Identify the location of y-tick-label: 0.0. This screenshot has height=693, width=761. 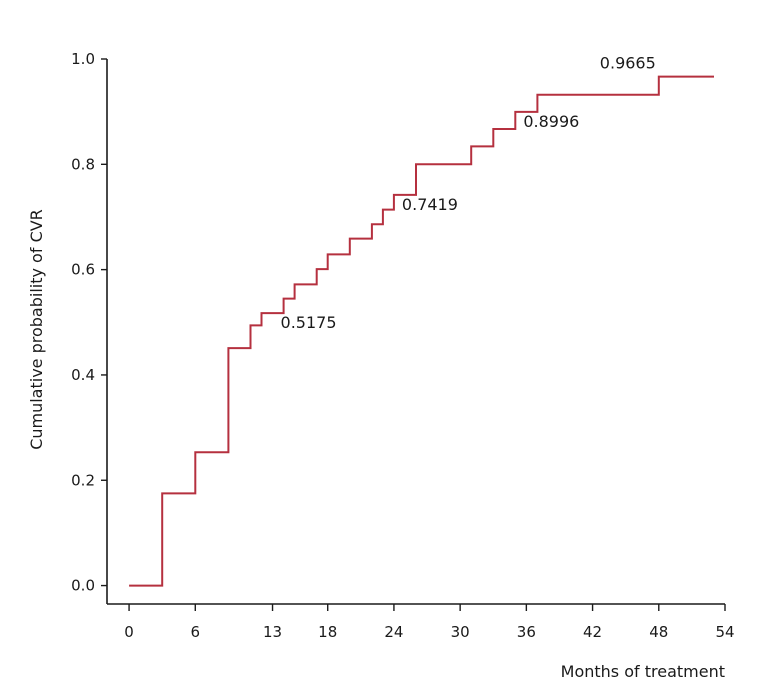
(83, 586).